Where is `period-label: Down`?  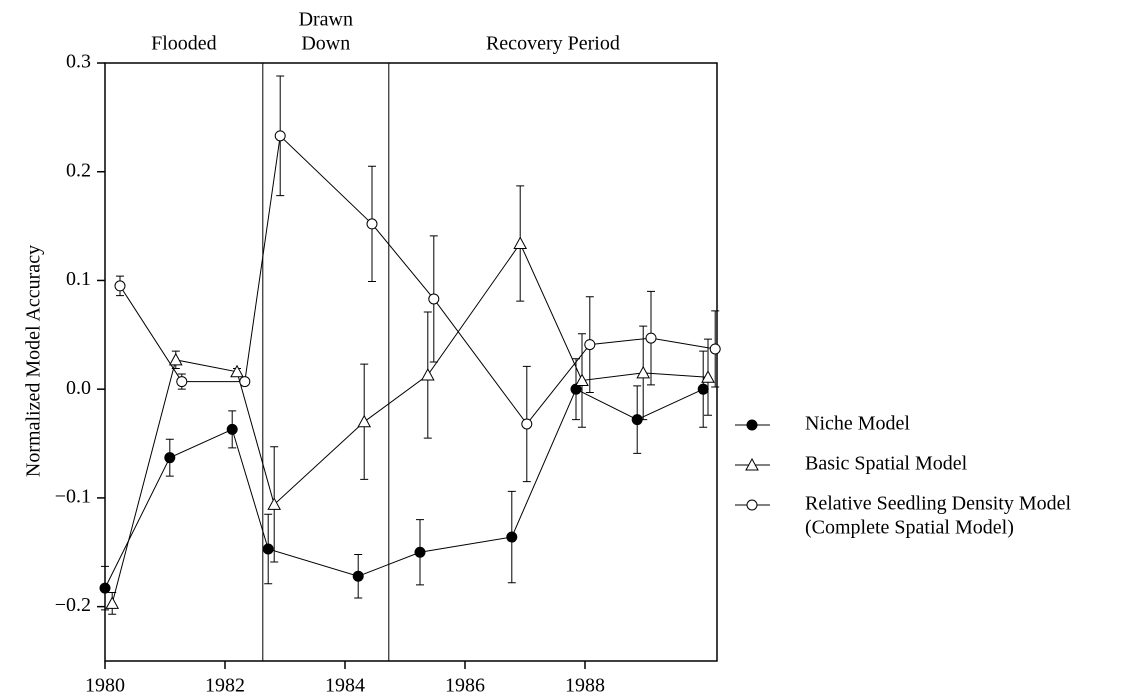 period-label: Down is located at coordinates (325, 44).